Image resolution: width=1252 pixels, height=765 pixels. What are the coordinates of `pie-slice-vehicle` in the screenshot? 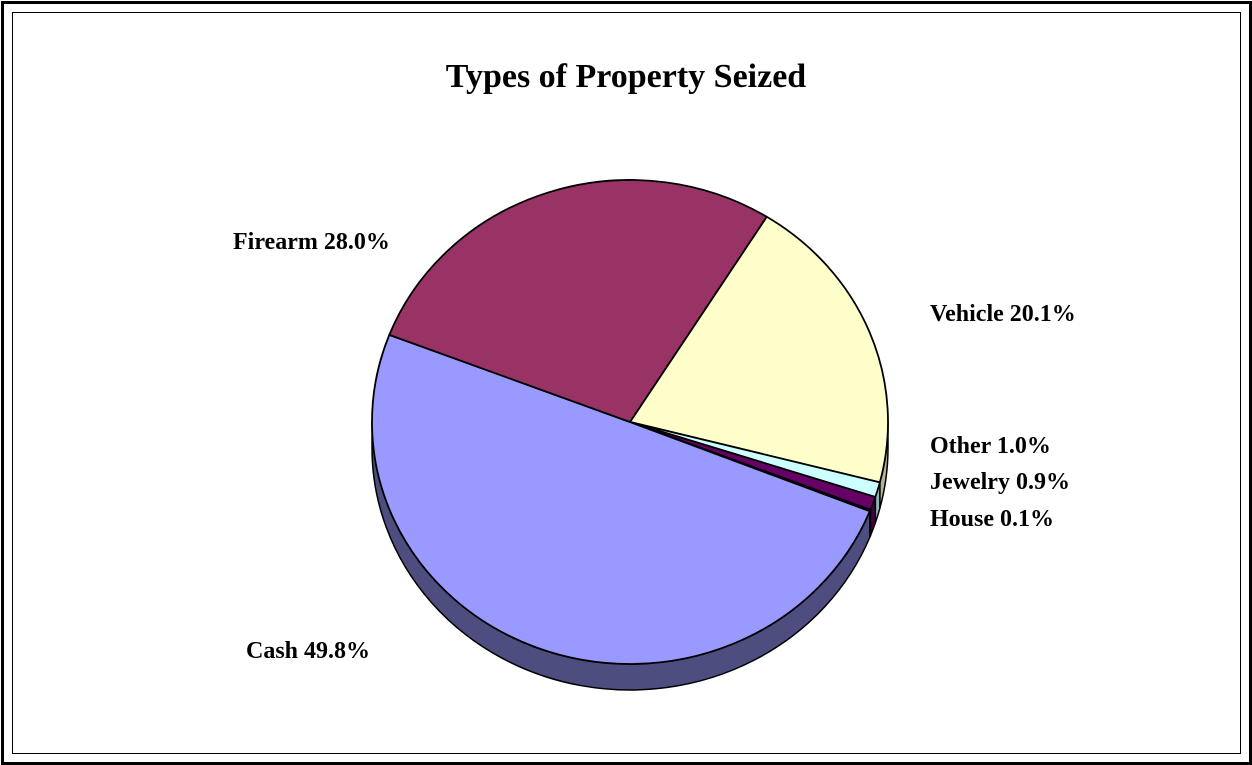 It's located at (759, 349).